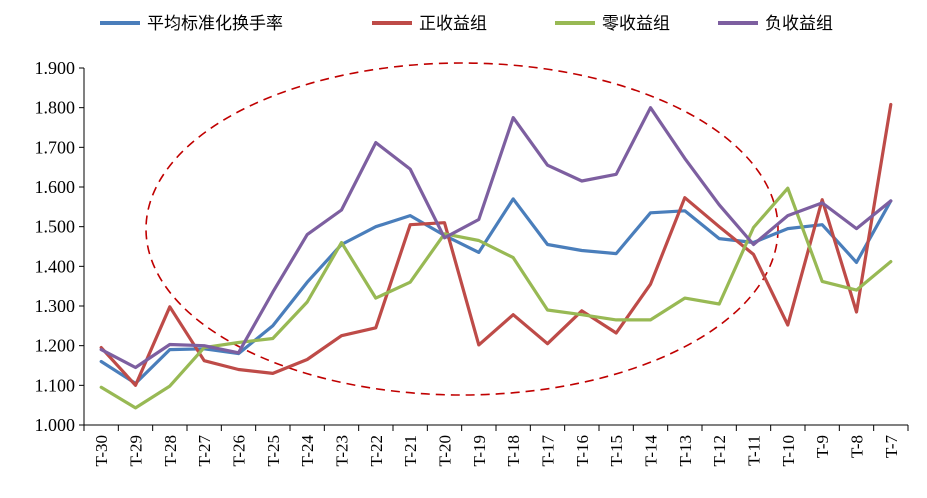 The image size is (927, 498). I want to click on x-tick-label: T-22, so click(376, 451).